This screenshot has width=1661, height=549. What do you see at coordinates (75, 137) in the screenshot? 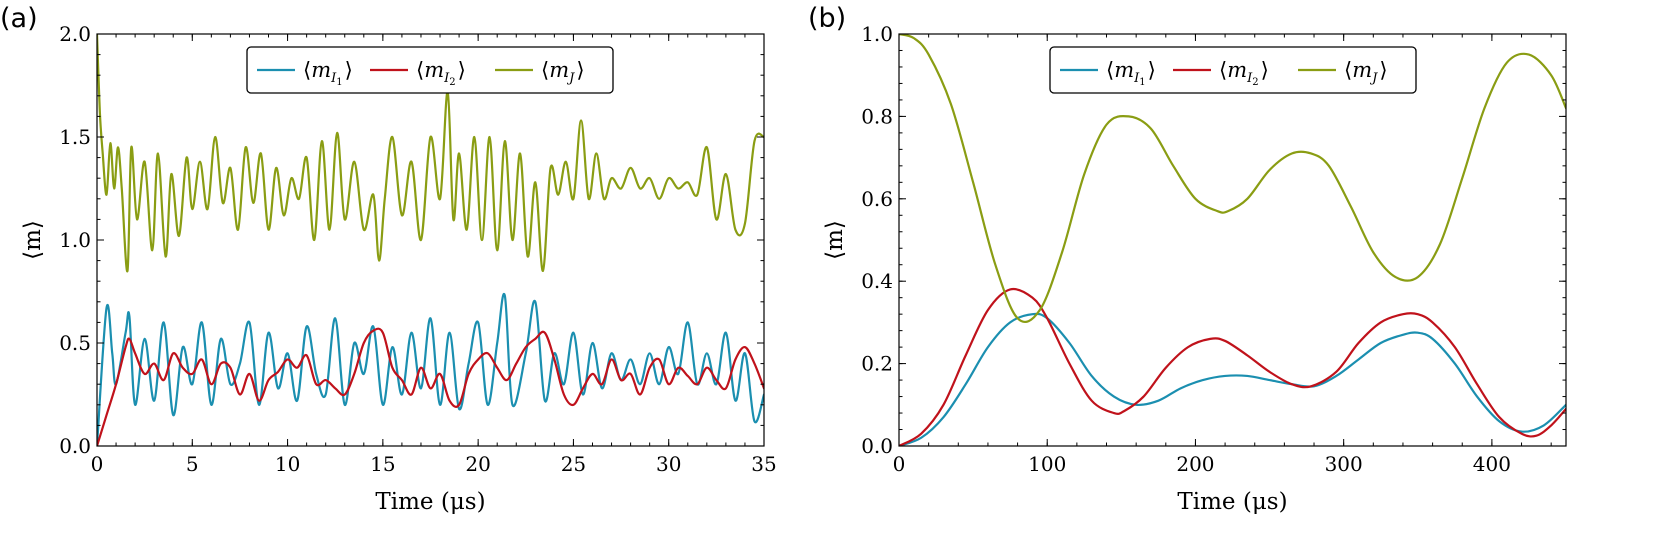
I see `y-tick-label: 1.5` at bounding box center [75, 137].